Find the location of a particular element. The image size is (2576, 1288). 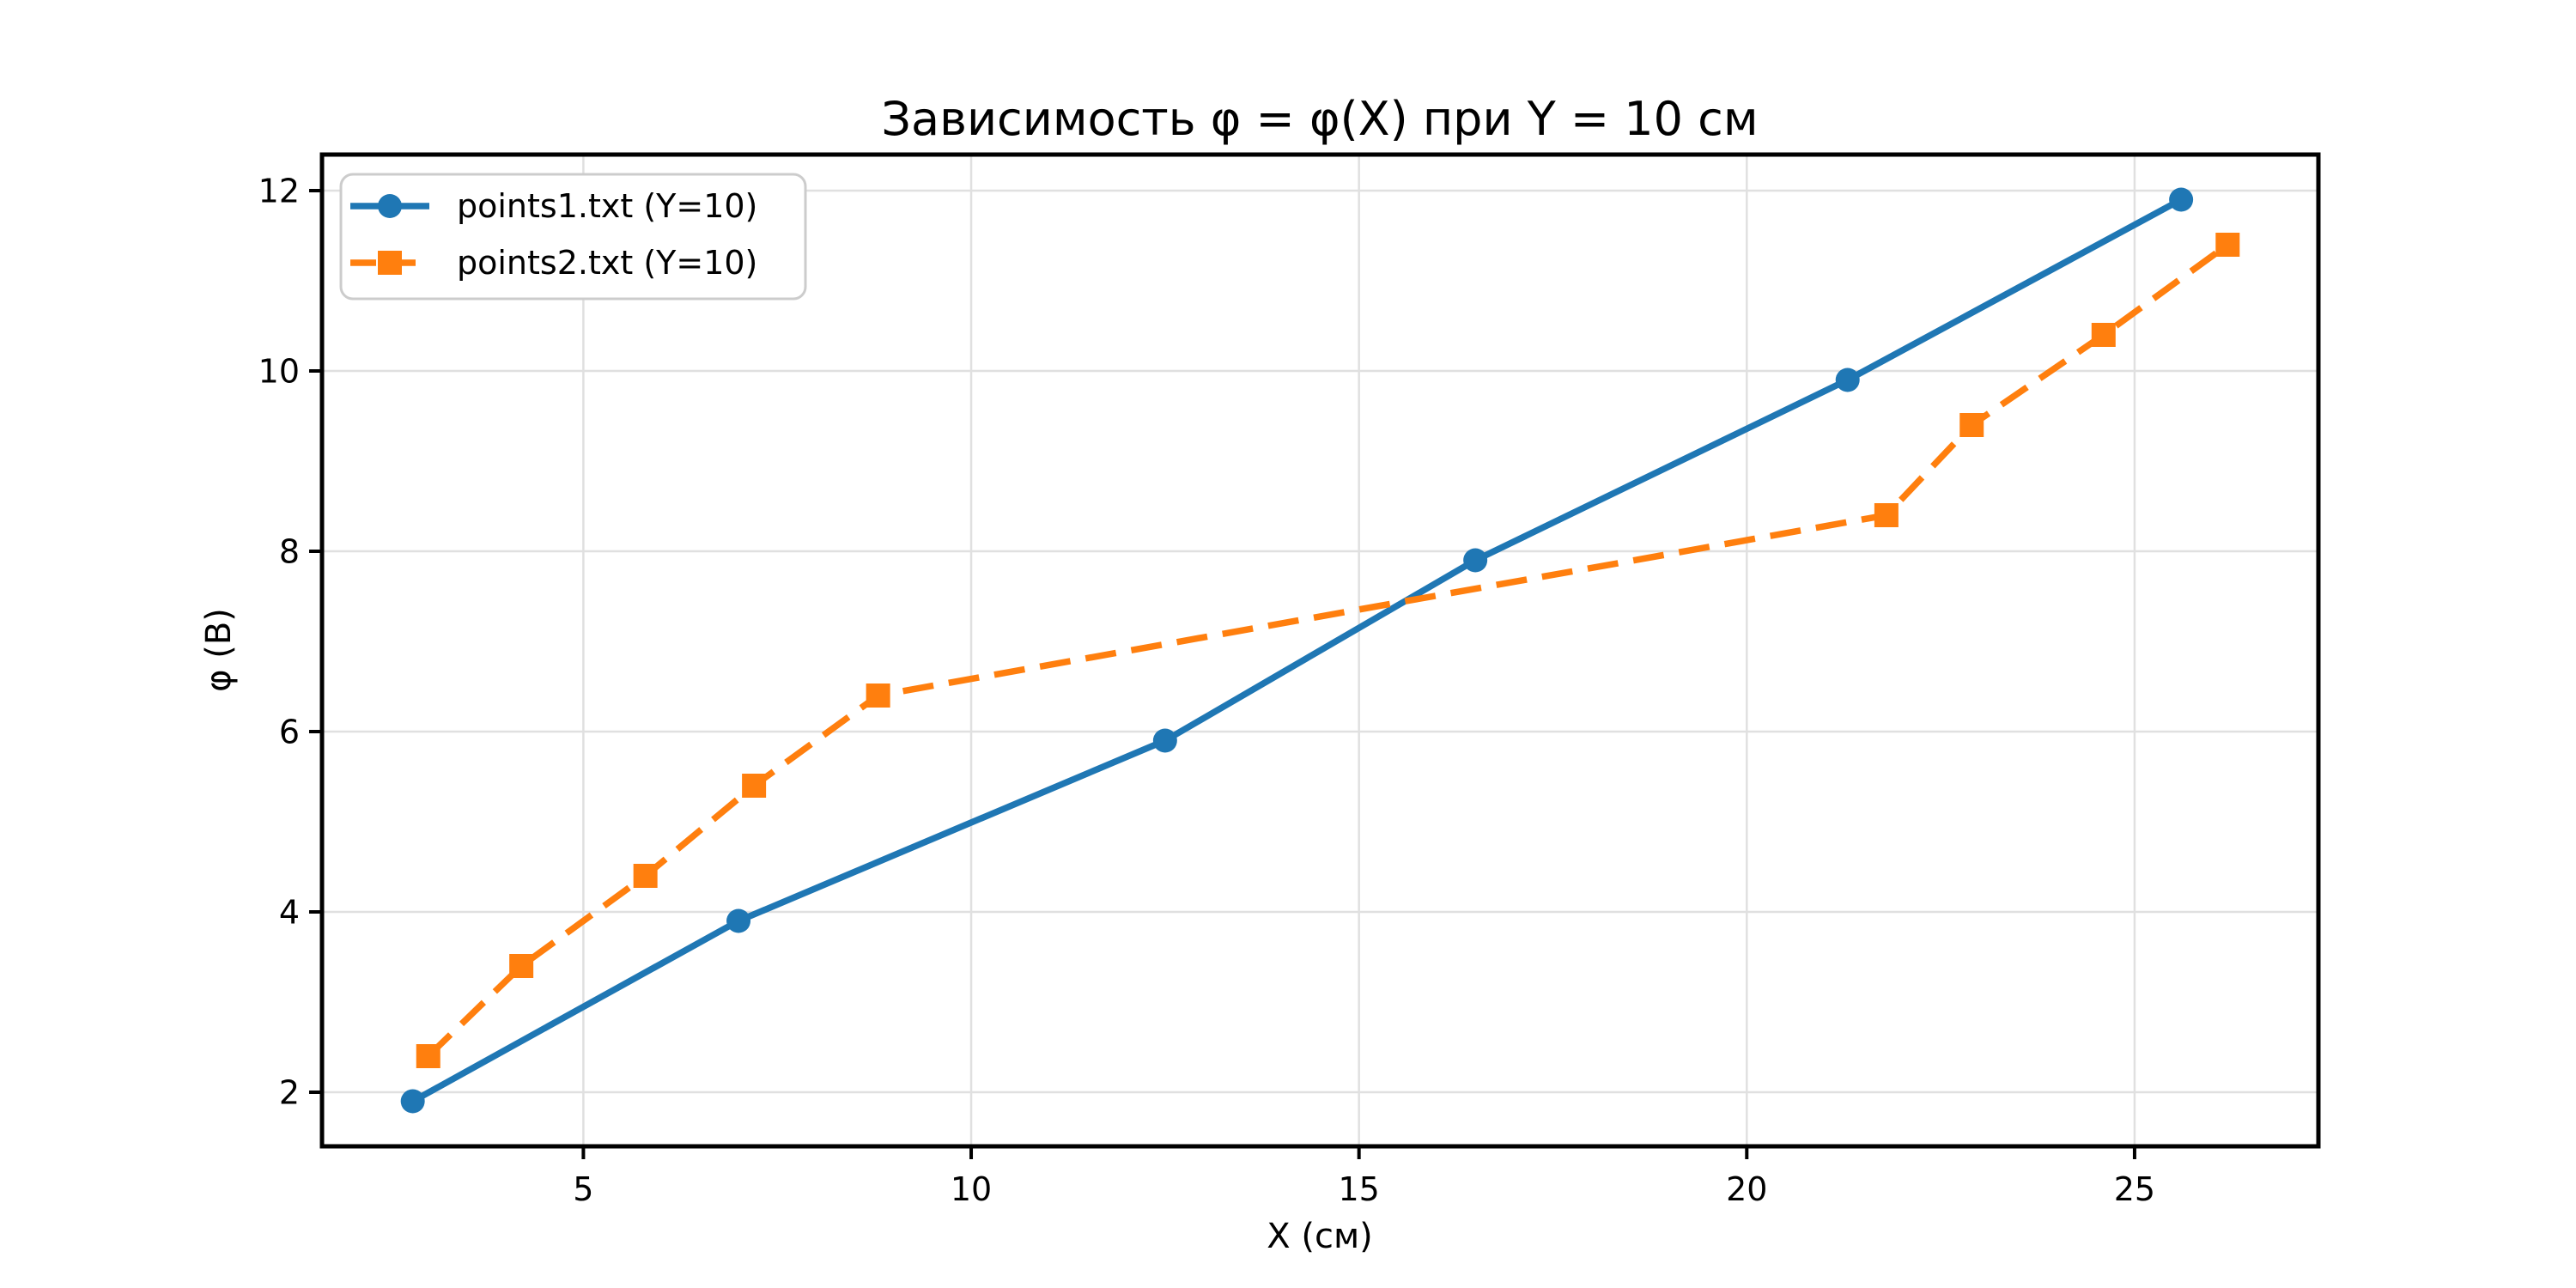

x-tick-label: 15 is located at coordinates (1358, 1189).